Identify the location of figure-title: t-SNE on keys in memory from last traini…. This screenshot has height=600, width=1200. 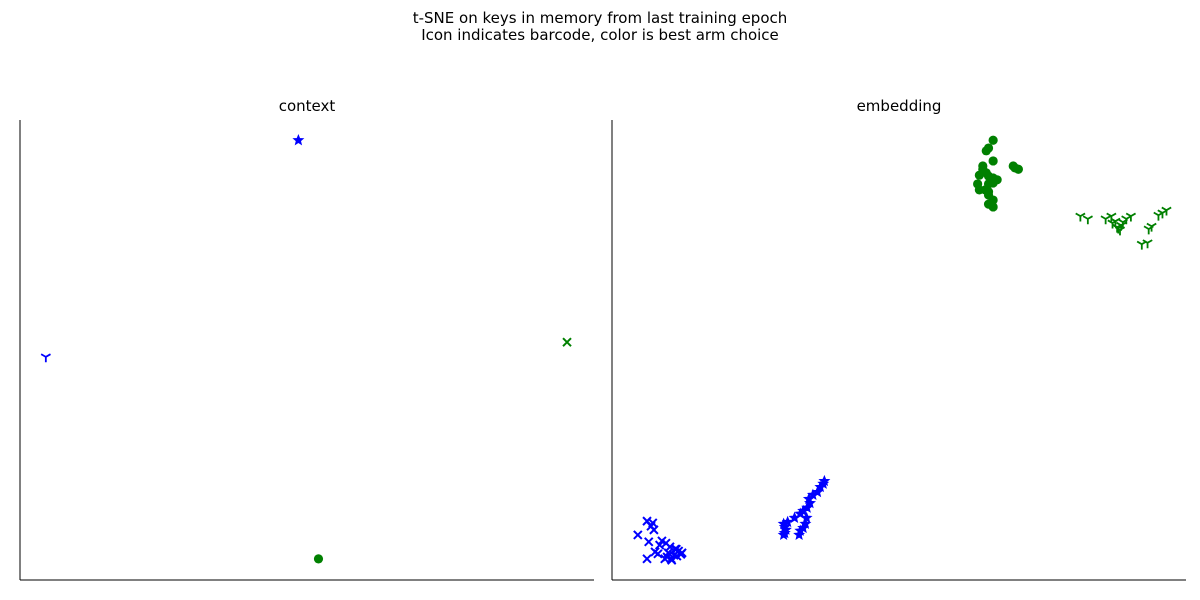
(600, 27).